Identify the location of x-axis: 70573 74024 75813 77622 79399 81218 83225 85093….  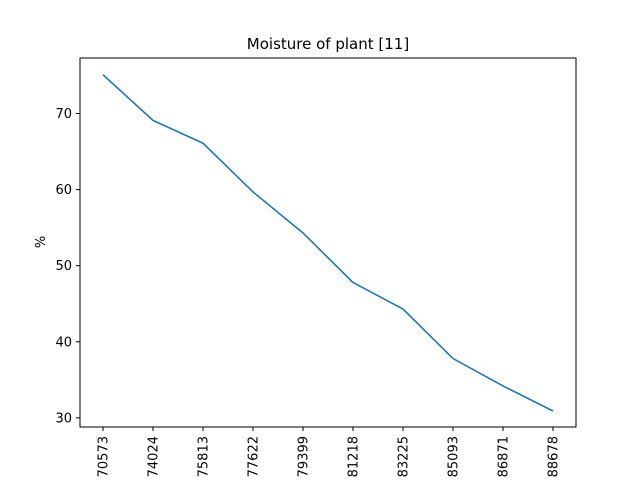
(329, 452).